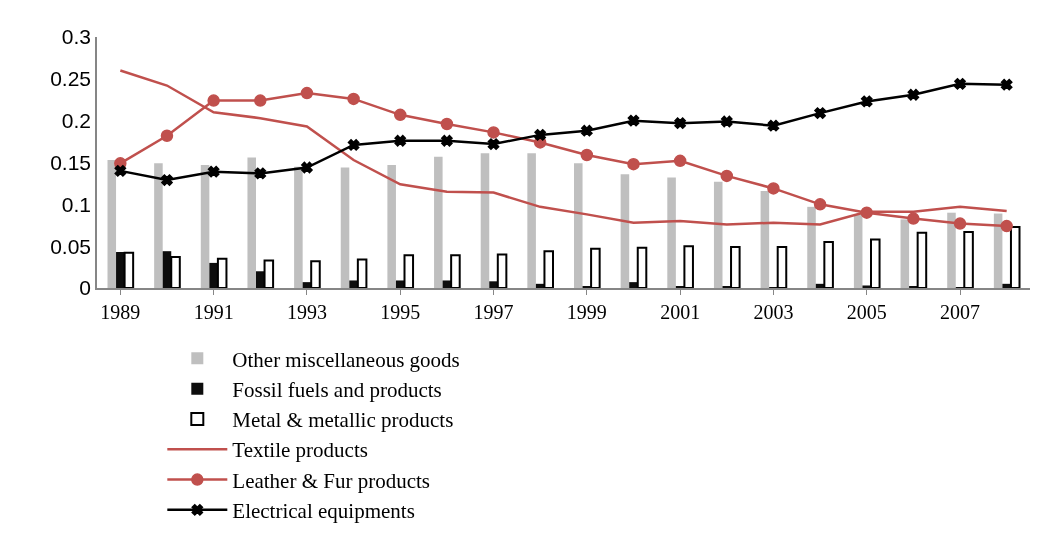 This screenshot has height=542, width=1056. What do you see at coordinates (343, 420) in the screenshot?
I see `legend-label: Metal & metallic products` at bounding box center [343, 420].